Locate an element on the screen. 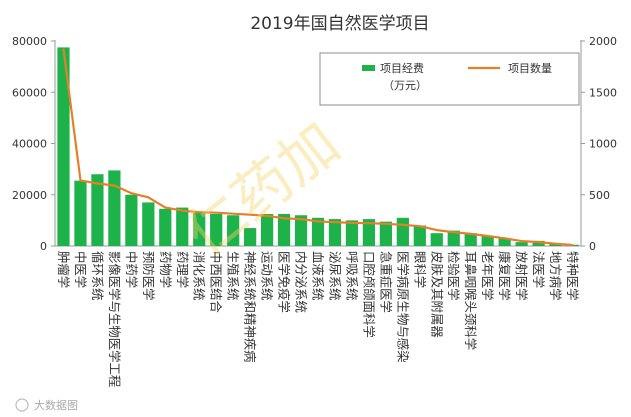 The width and height of the screenshot is (631, 417). left-tick-label: 60000 is located at coordinates (29, 92).